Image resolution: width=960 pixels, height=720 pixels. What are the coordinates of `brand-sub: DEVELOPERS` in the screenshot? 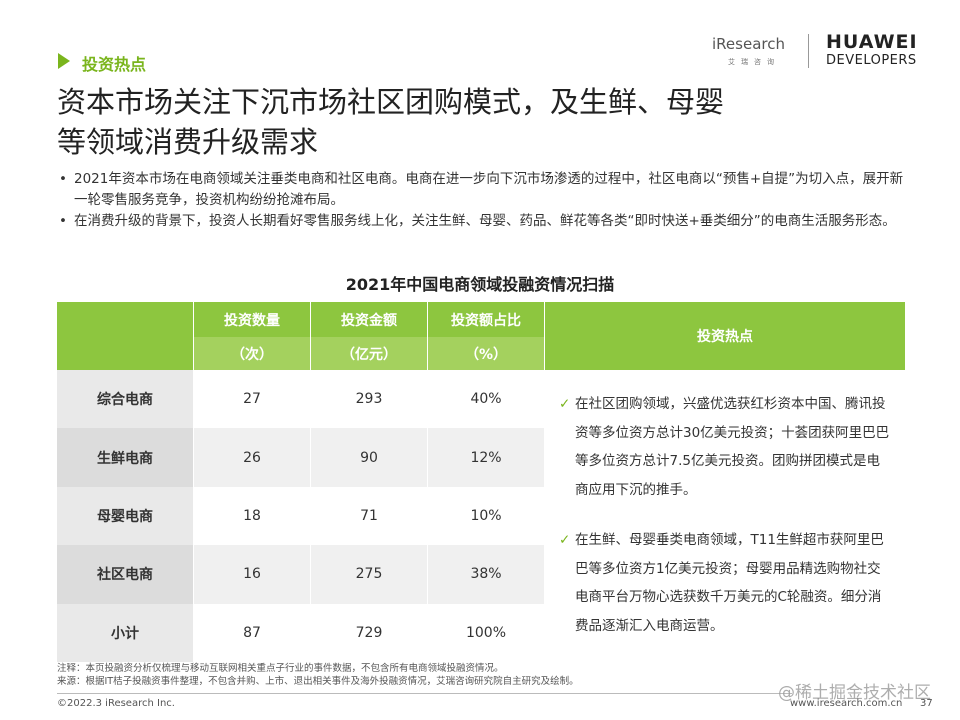 It's located at (871, 60).